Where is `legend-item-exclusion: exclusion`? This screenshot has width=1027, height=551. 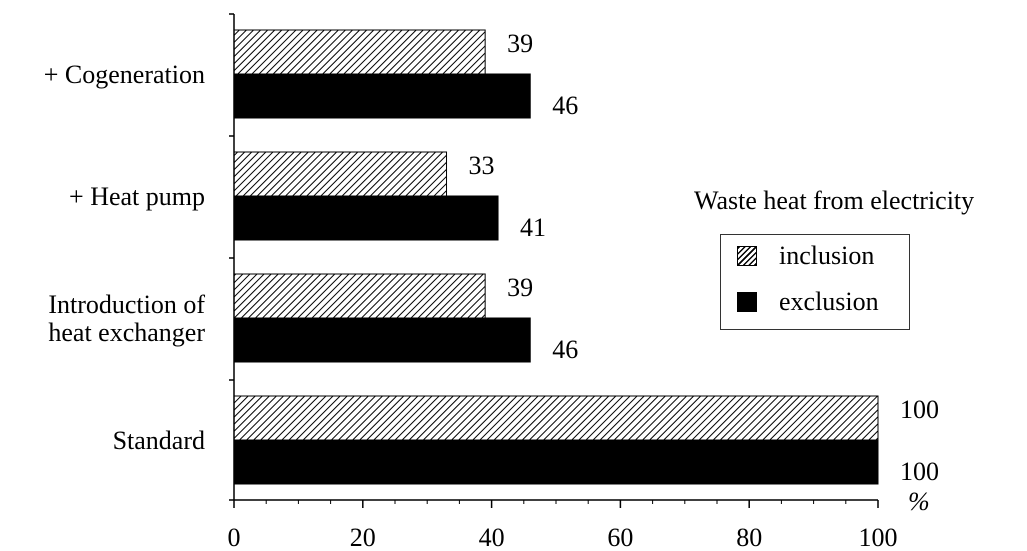
legend-item-exclusion: exclusion is located at coordinates (808, 302).